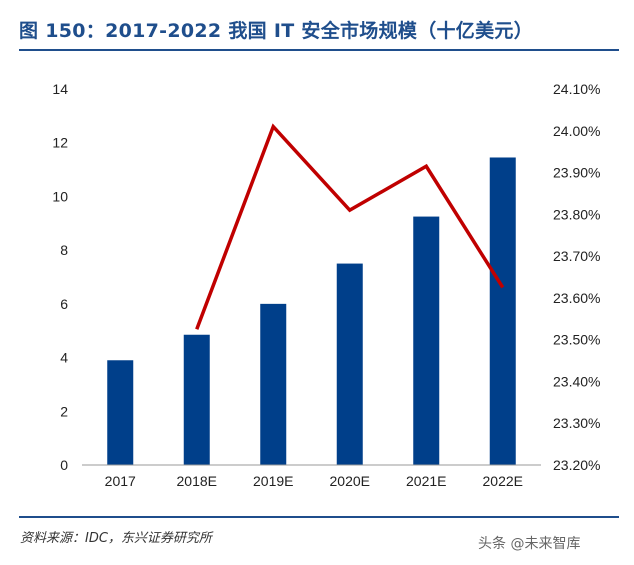 The image size is (634, 565). I want to click on chart-title: 图 150：2017-2022 我国 IT 安全市场规模（十亿美元）, so click(276, 31).